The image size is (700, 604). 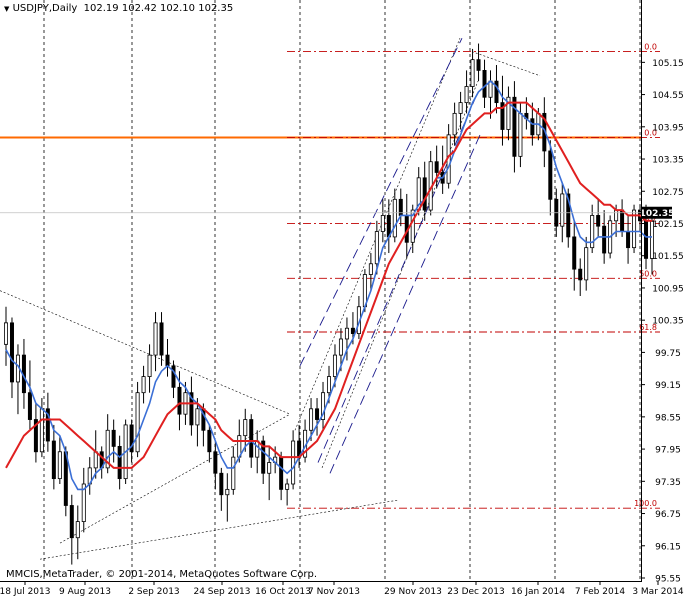 I want to click on time-tick-label: 29 Nov 2013, so click(x=413, y=592).